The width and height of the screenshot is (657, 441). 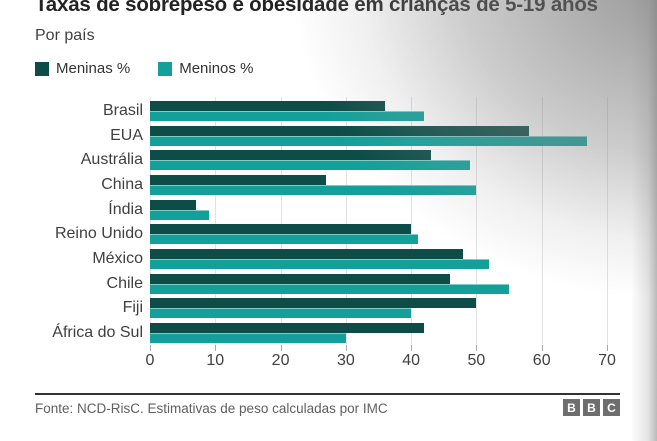 What do you see at coordinates (541, 360) in the screenshot?
I see `x-tick-label-60: 60` at bounding box center [541, 360].